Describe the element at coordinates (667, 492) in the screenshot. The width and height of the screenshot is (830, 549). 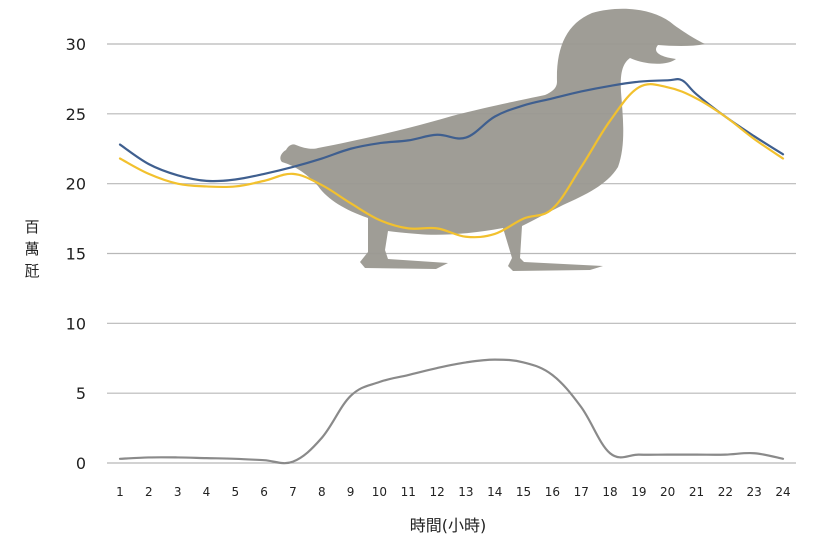
I see `x-tick-label: 20` at that location.